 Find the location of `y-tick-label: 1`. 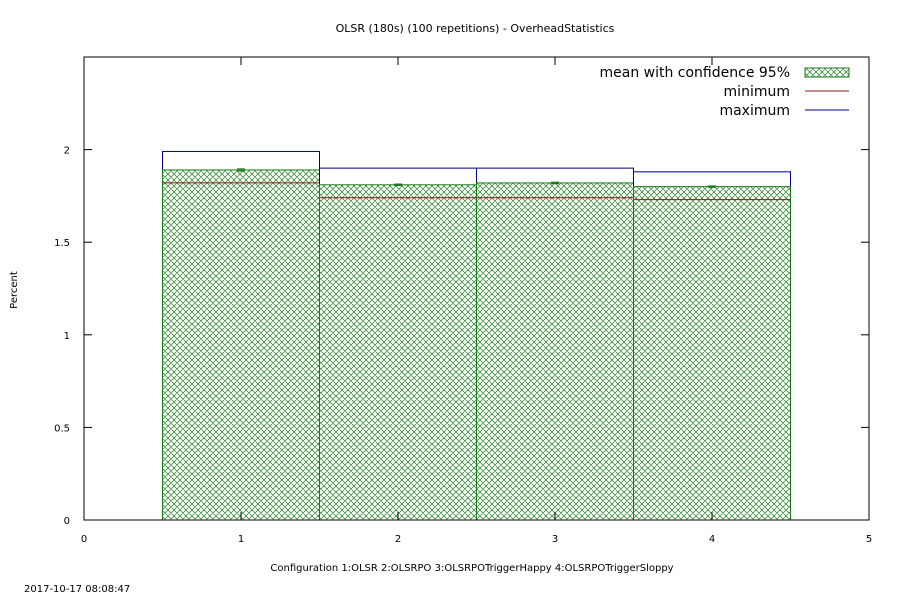

y-tick-label: 1 is located at coordinates (67, 336).